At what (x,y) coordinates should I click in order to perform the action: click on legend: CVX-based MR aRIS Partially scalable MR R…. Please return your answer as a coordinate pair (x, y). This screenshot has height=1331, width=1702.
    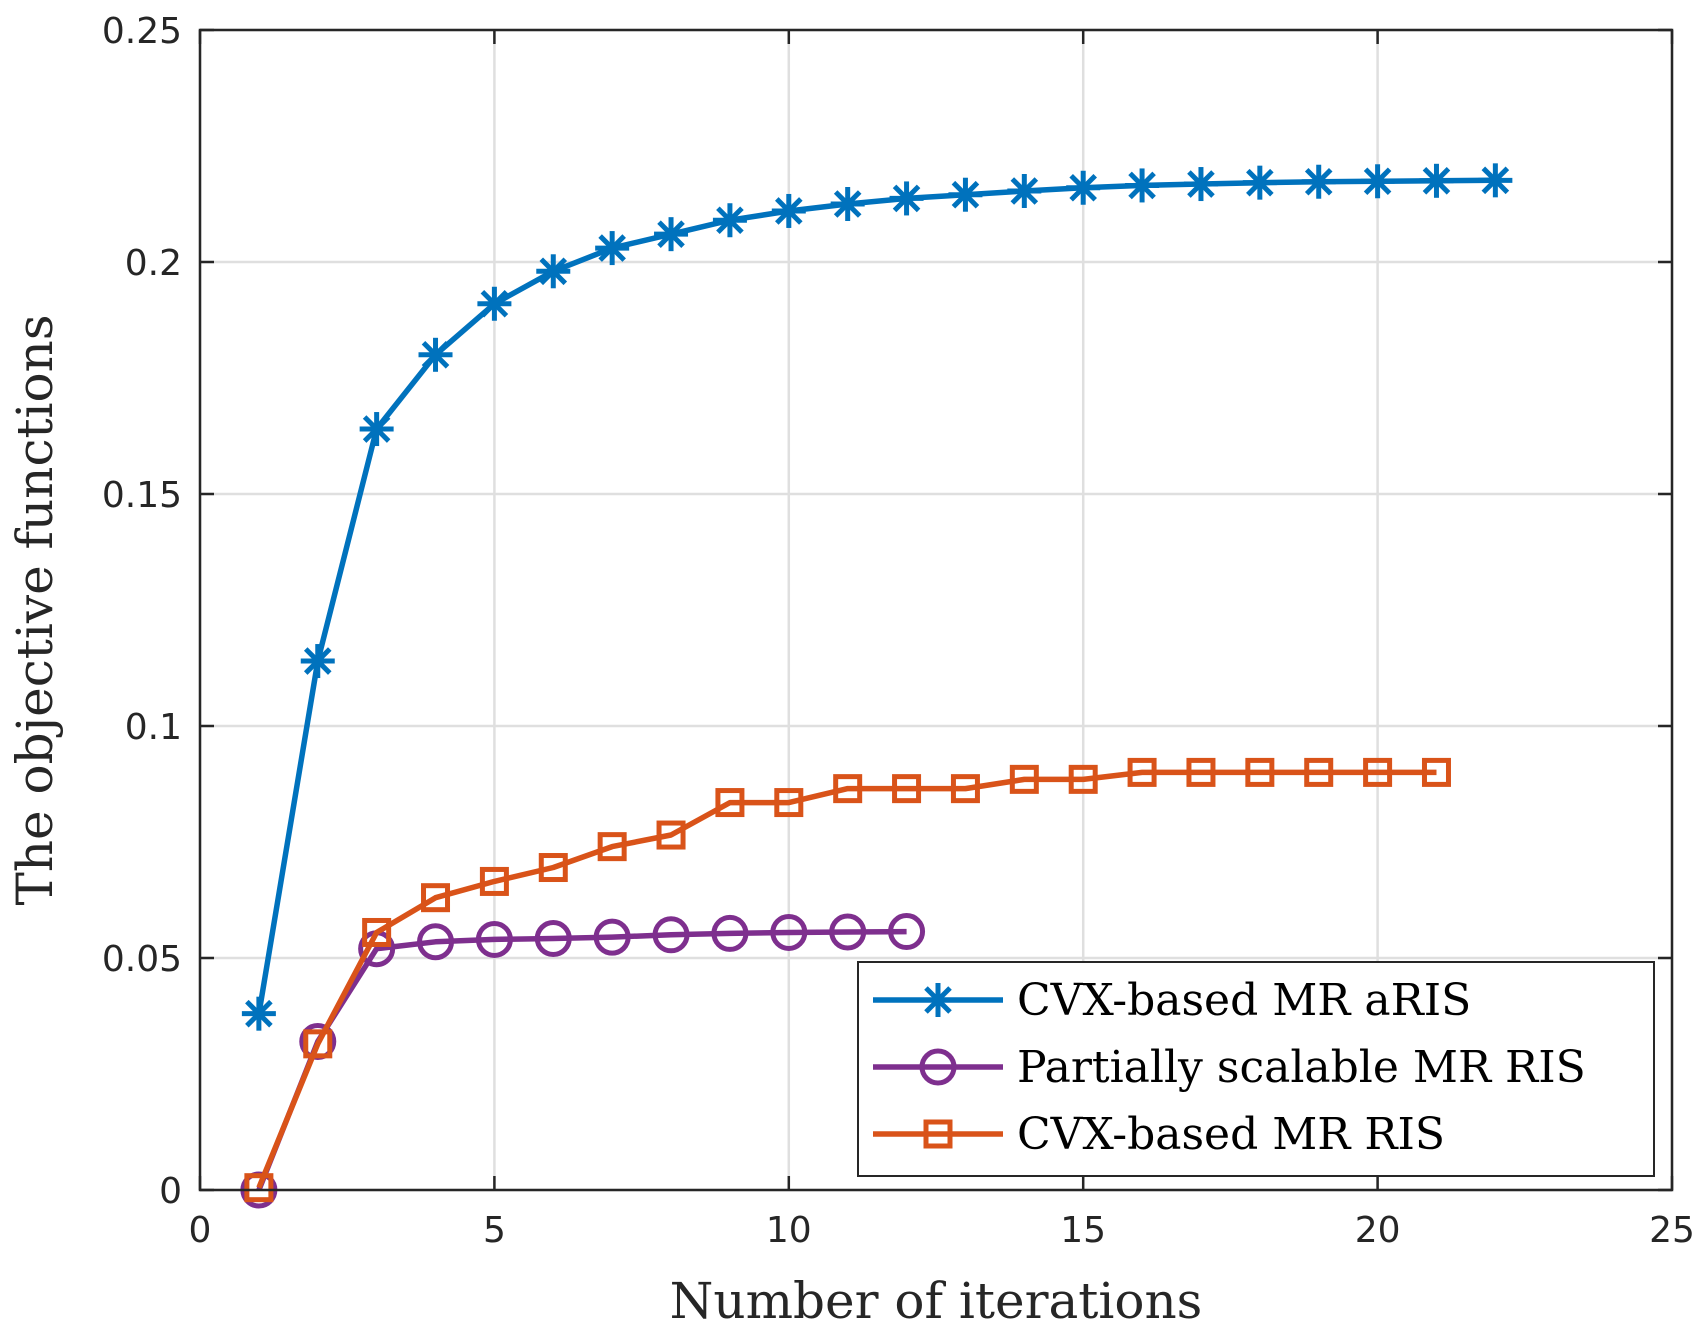
    Looking at the image, I should click on (1256, 1069).